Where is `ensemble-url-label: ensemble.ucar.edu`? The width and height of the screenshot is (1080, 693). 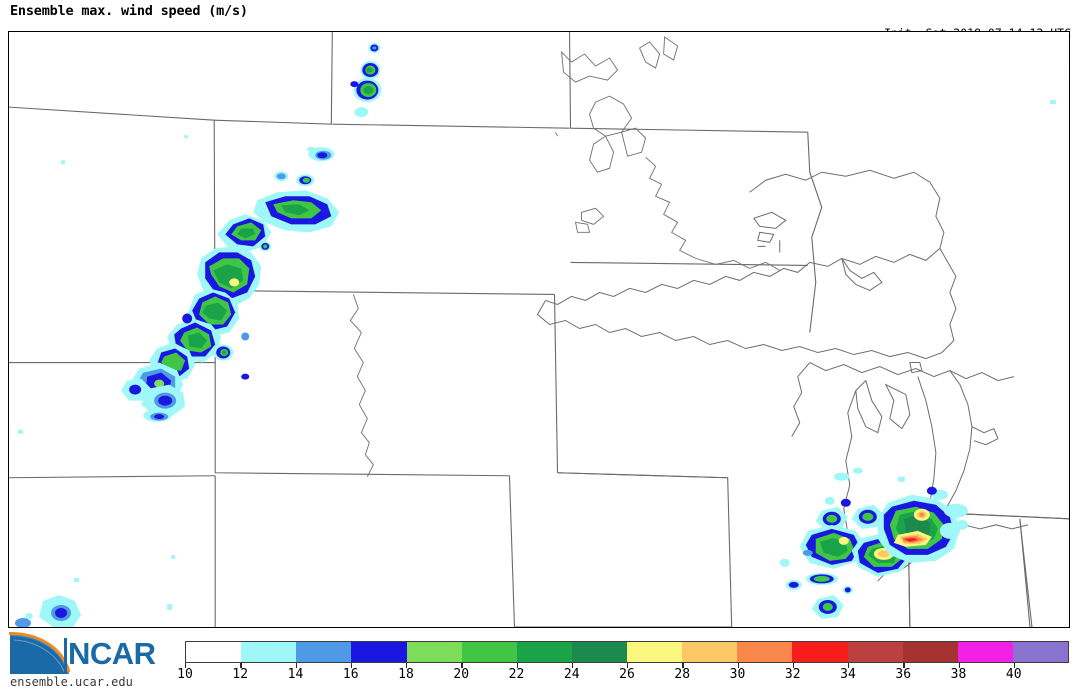 ensemble-url-label: ensemble.ucar.edu is located at coordinates (71, 682).